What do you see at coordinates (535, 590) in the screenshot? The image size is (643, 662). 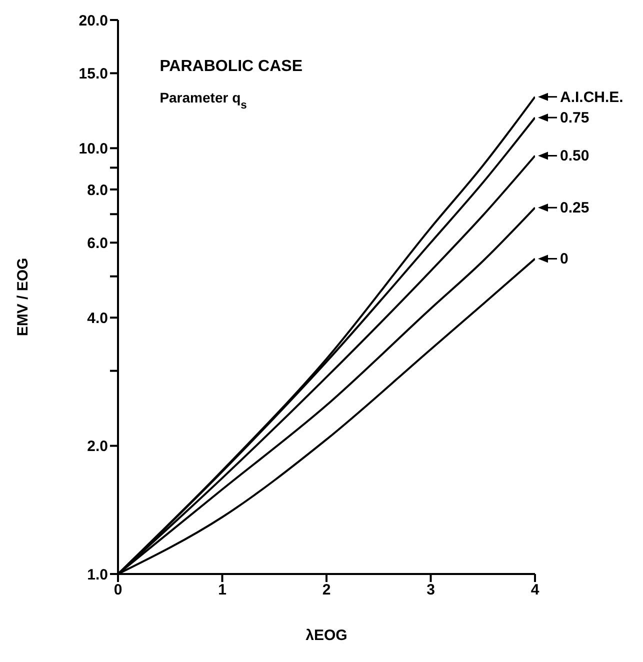 I see `x-tick-label: 4` at bounding box center [535, 590].